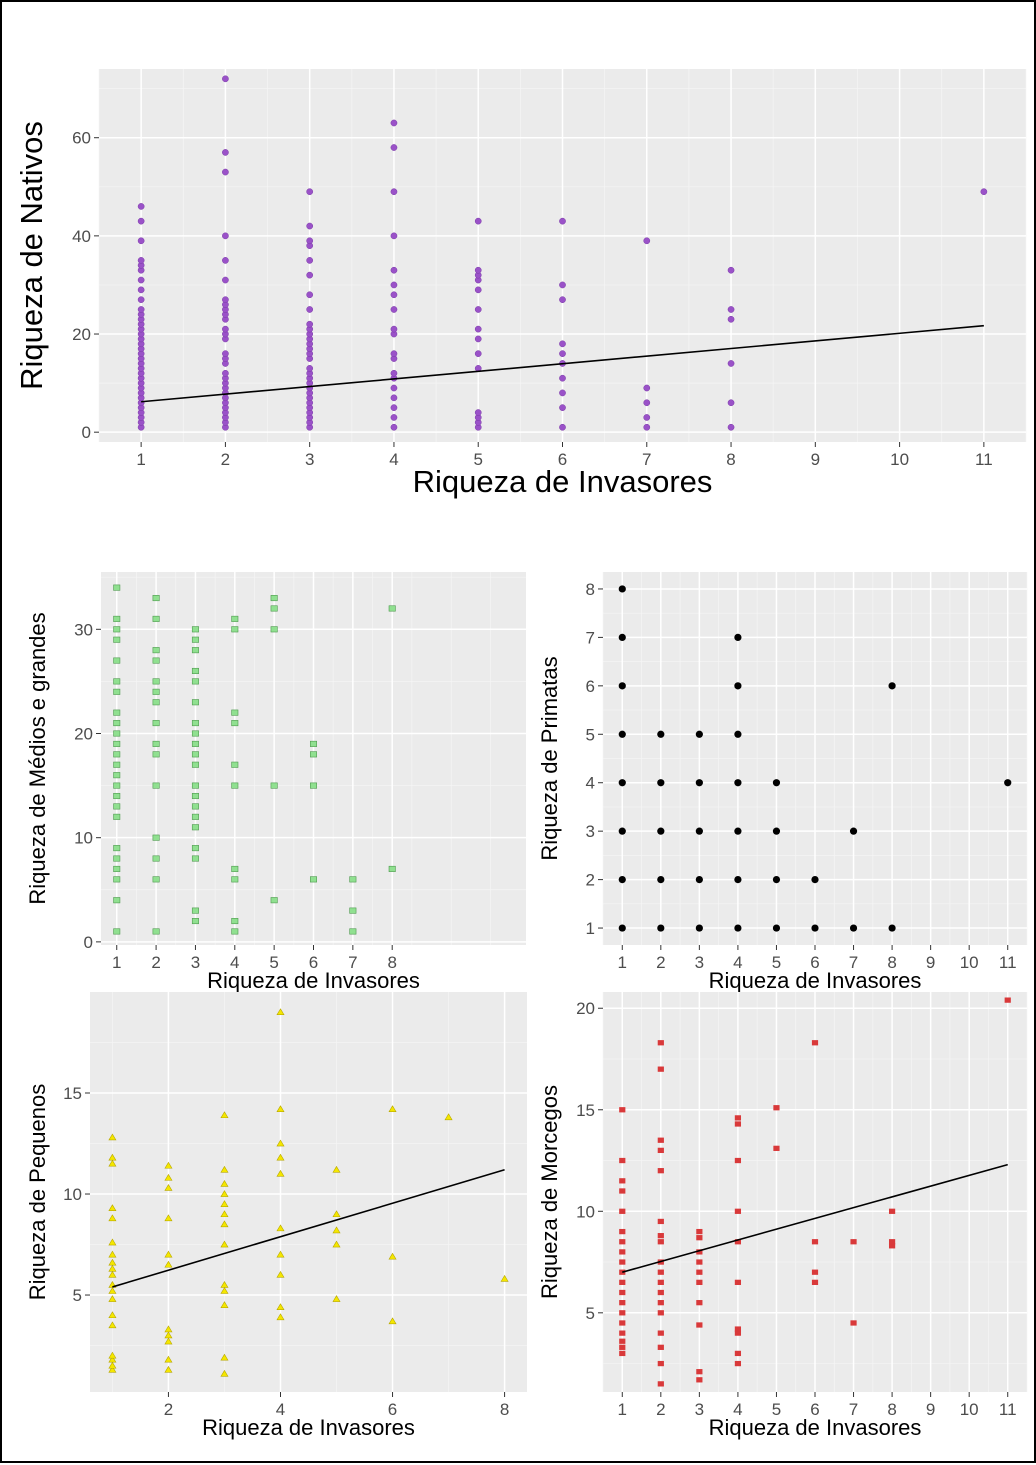 This screenshot has width=1036, height=1465. What do you see at coordinates (590, 928) in the screenshot?
I see `y-tick-label: 1` at bounding box center [590, 928].